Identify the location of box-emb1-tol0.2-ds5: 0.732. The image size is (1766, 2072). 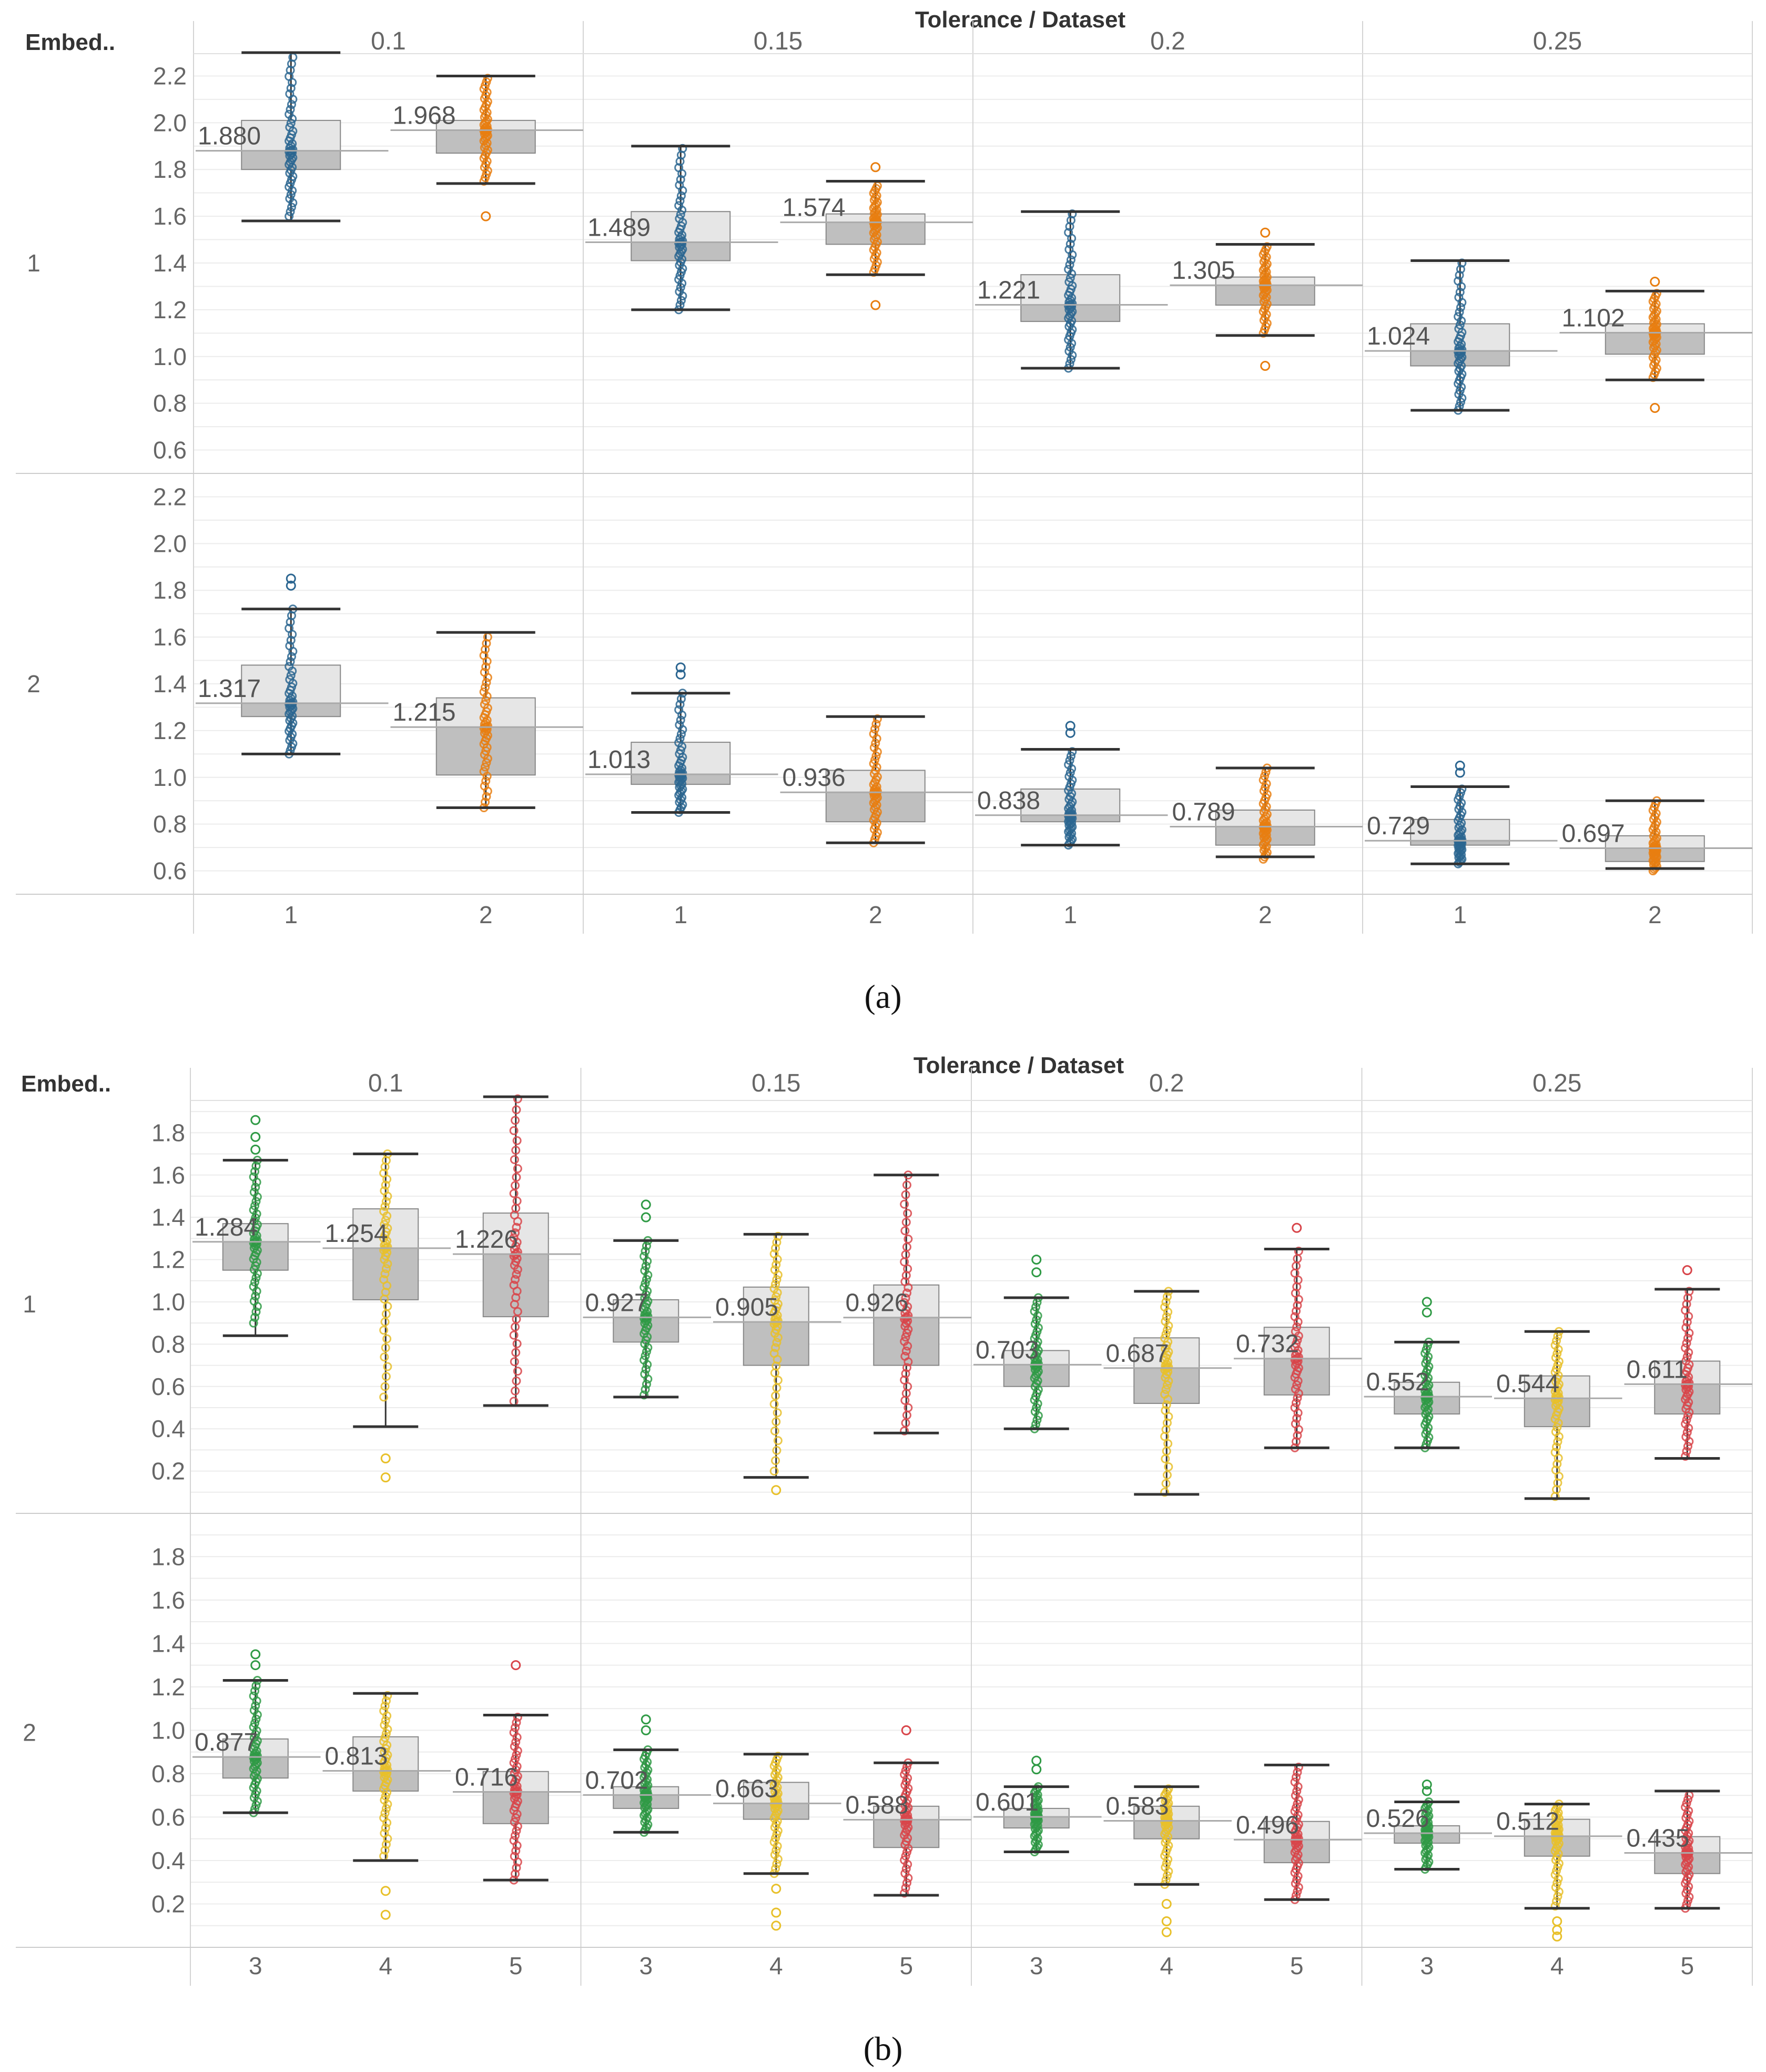
(1298, 1337).